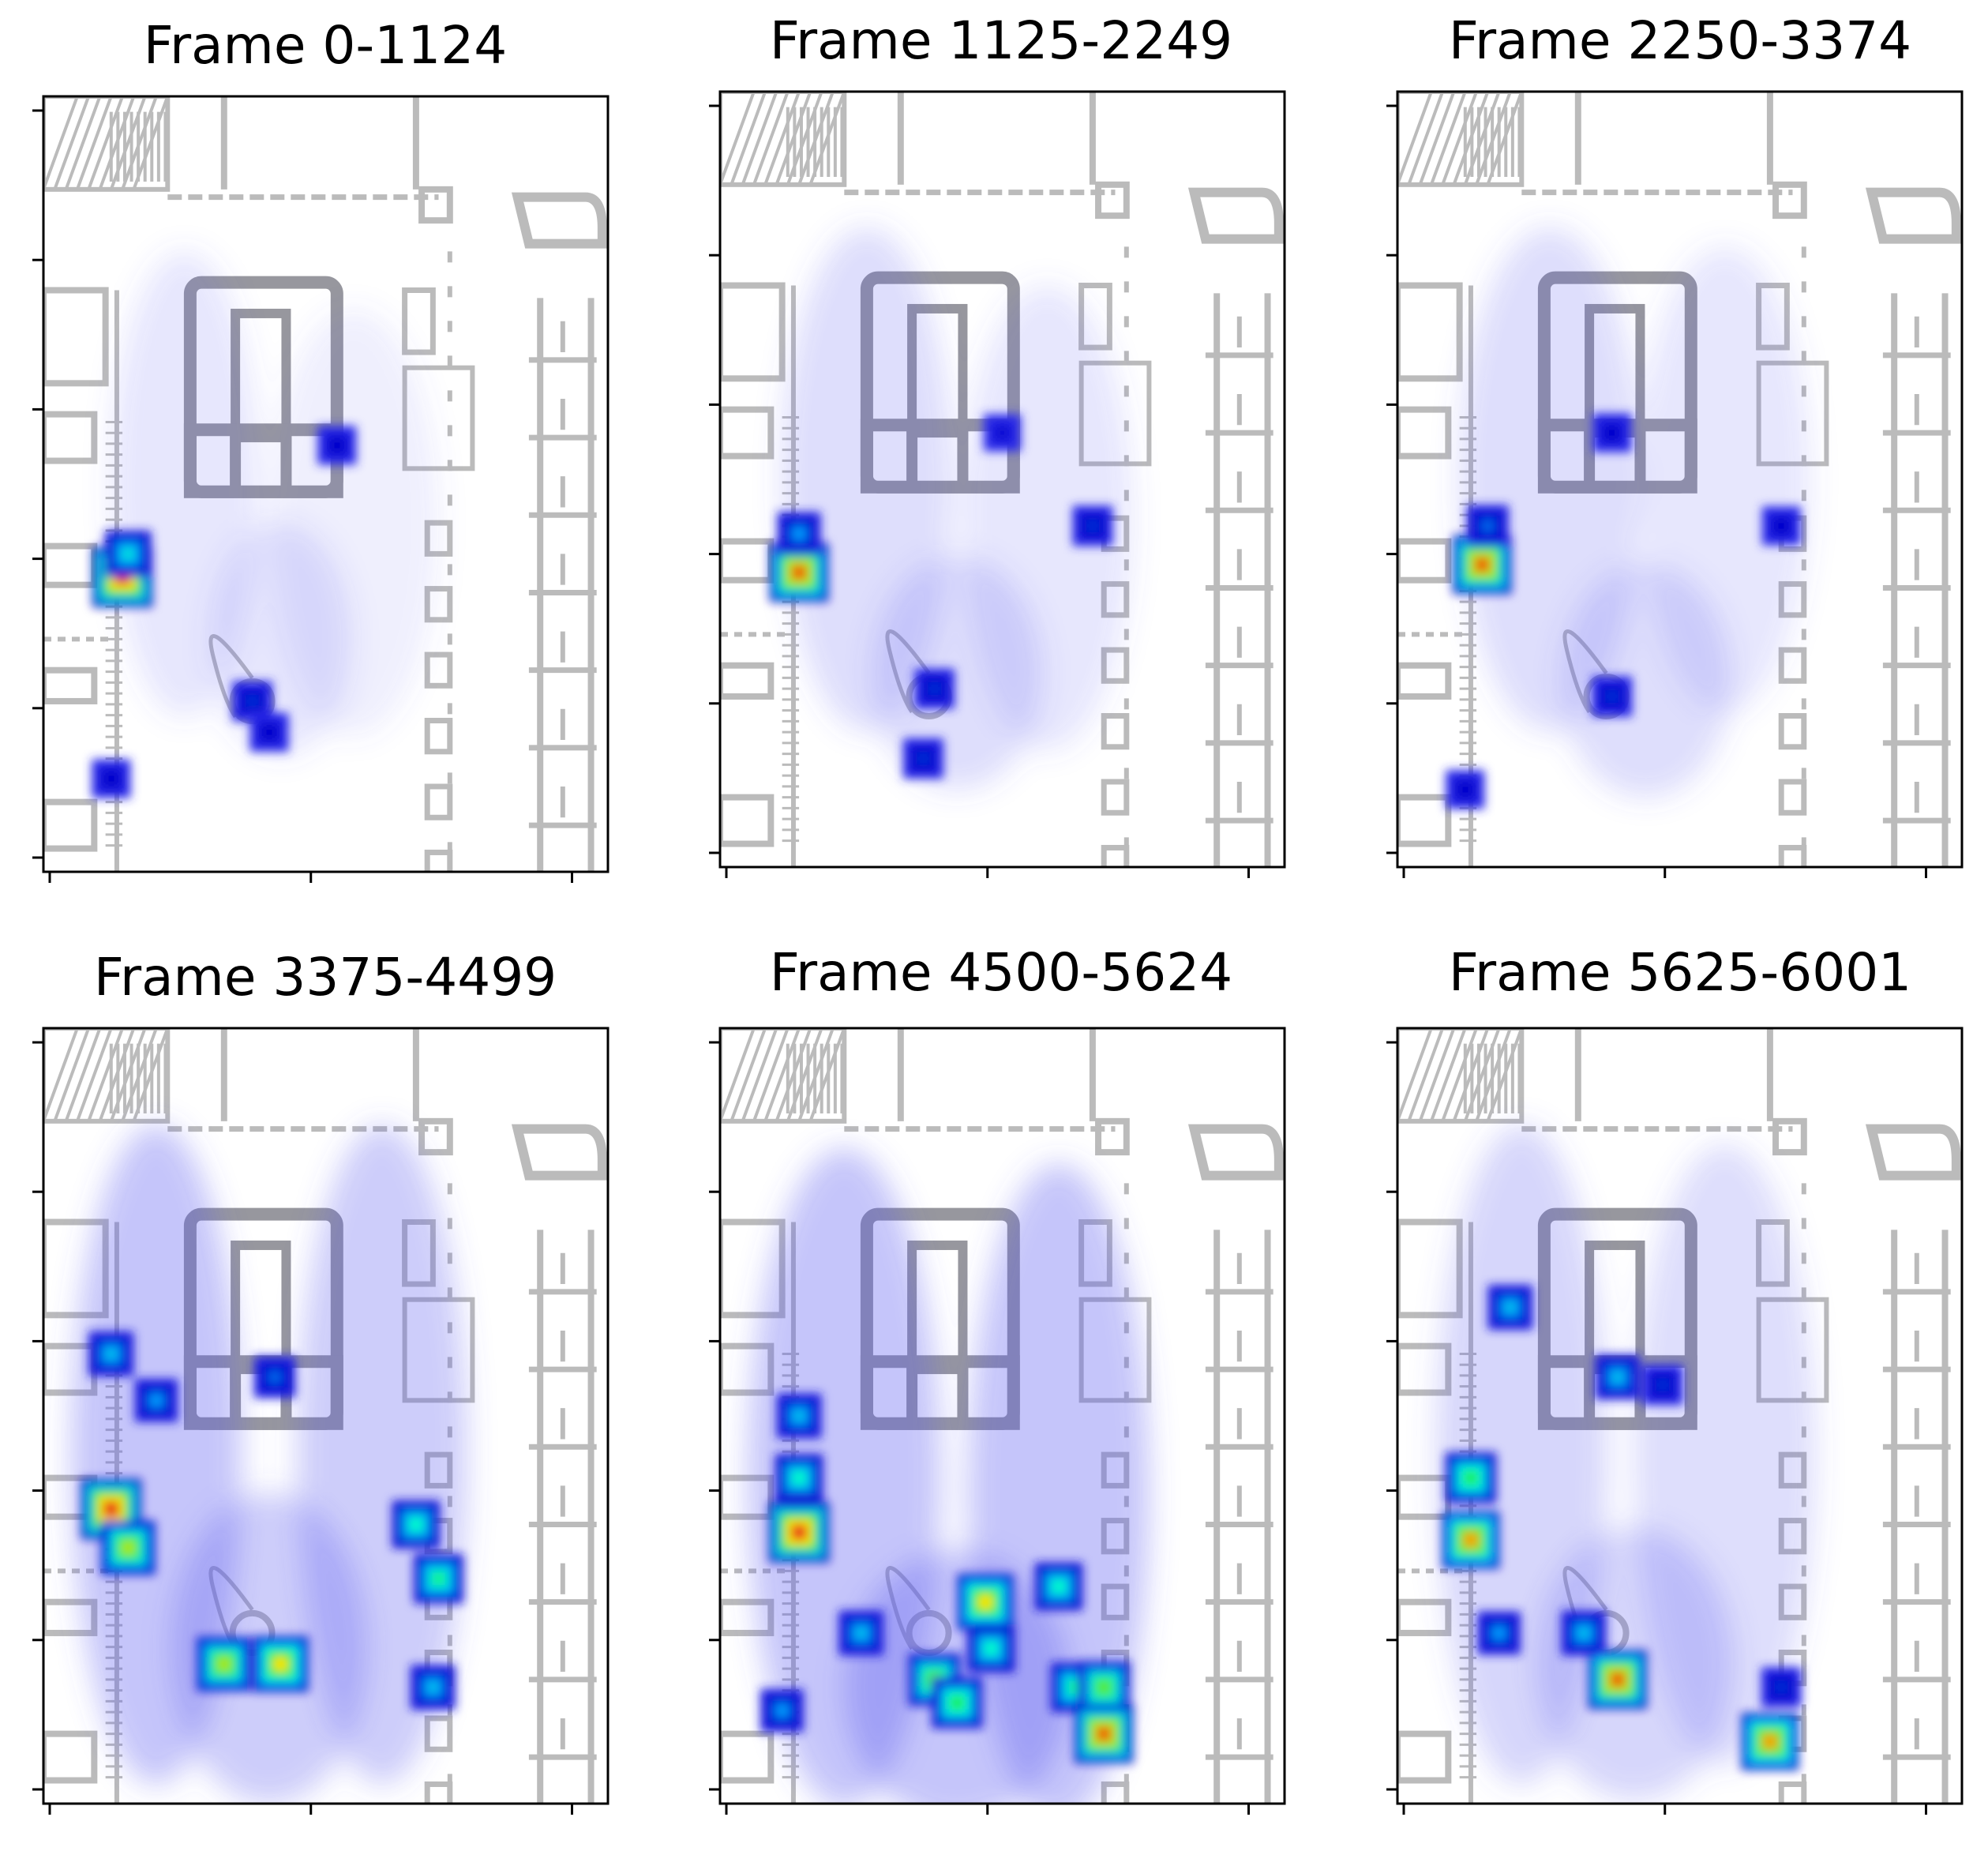 Image resolution: width=1988 pixels, height=1851 pixels. I want to click on heatmap-panel: Frame 2250-3374, so click(1675, 444).